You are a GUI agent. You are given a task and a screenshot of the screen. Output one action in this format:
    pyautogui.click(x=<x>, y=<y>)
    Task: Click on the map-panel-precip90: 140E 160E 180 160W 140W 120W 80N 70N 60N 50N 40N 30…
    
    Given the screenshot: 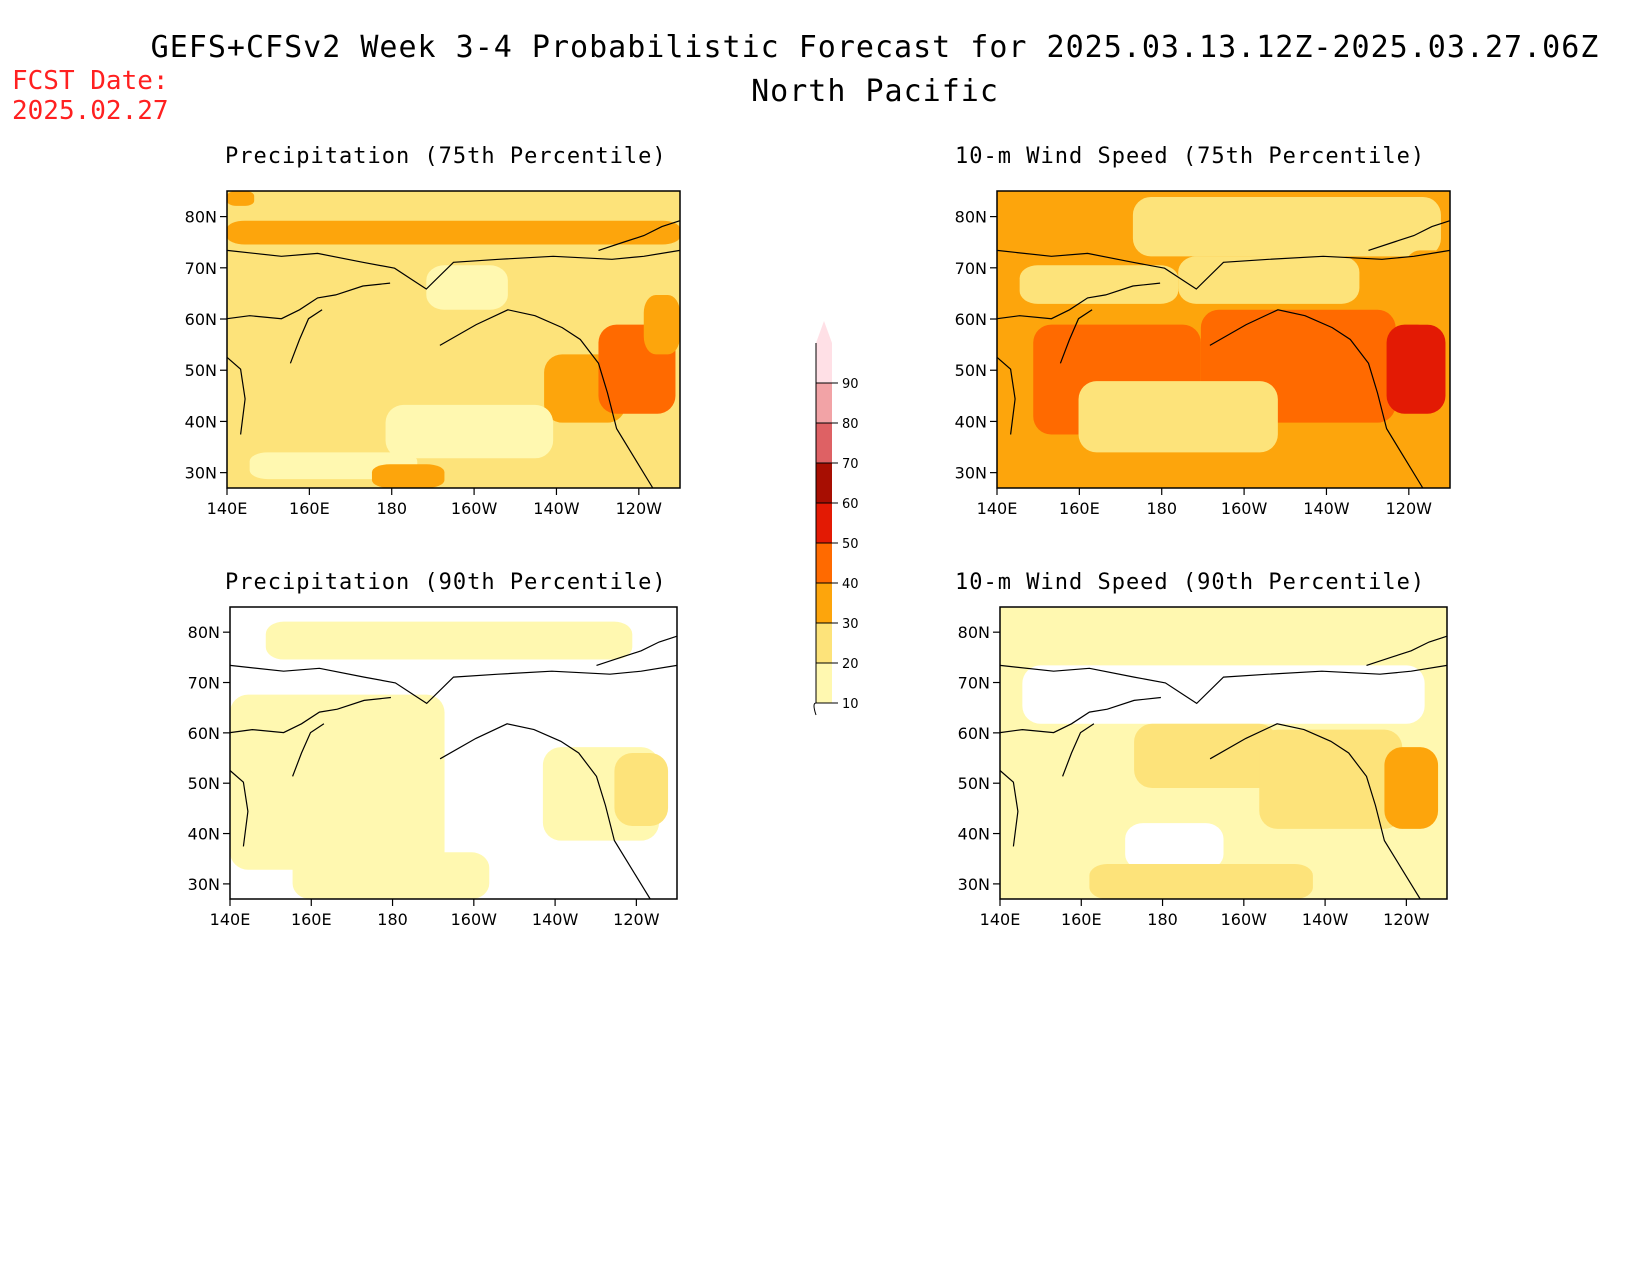 What is the action you would take?
    pyautogui.click(x=433, y=767)
    